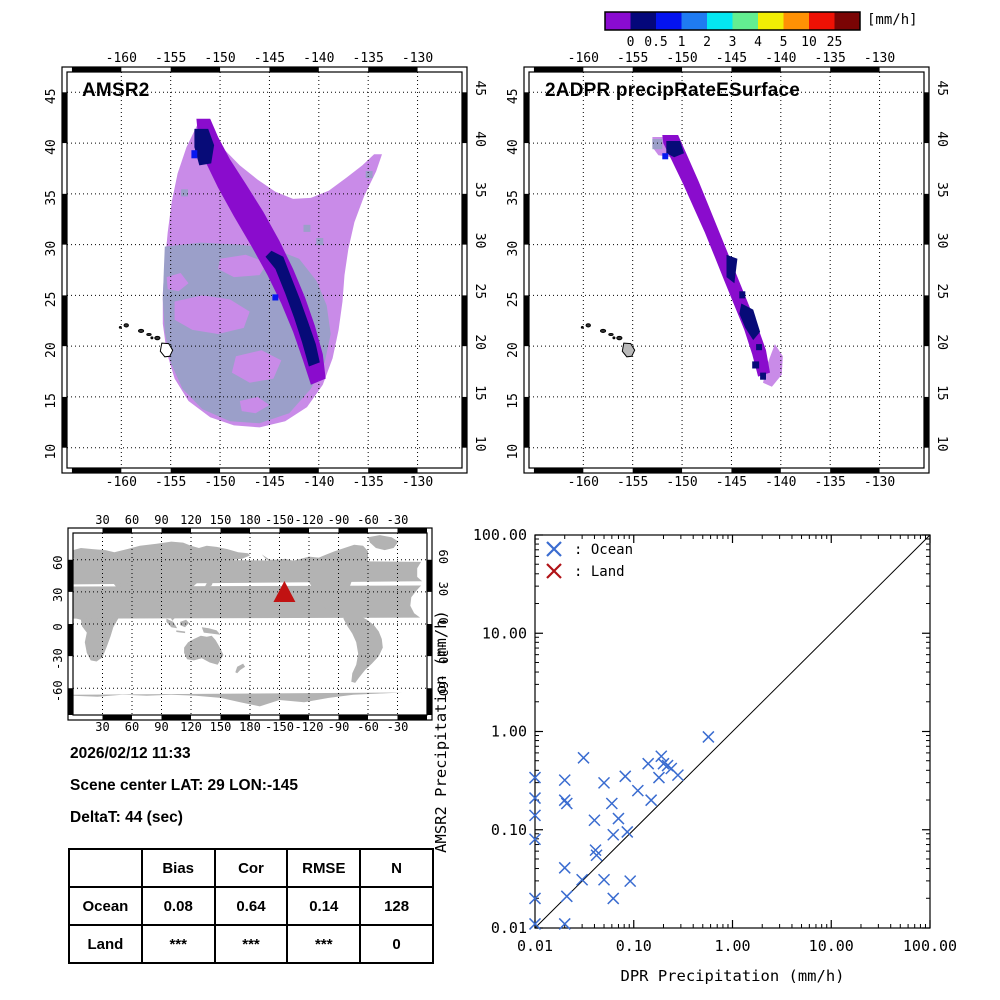  Describe the element at coordinates (682, 42) in the screenshot. I see `colorbar-tick-label: 1` at that location.